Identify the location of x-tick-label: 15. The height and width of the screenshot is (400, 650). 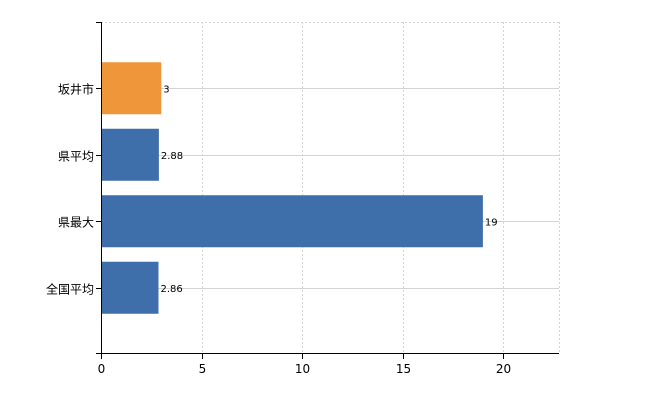
(403, 369).